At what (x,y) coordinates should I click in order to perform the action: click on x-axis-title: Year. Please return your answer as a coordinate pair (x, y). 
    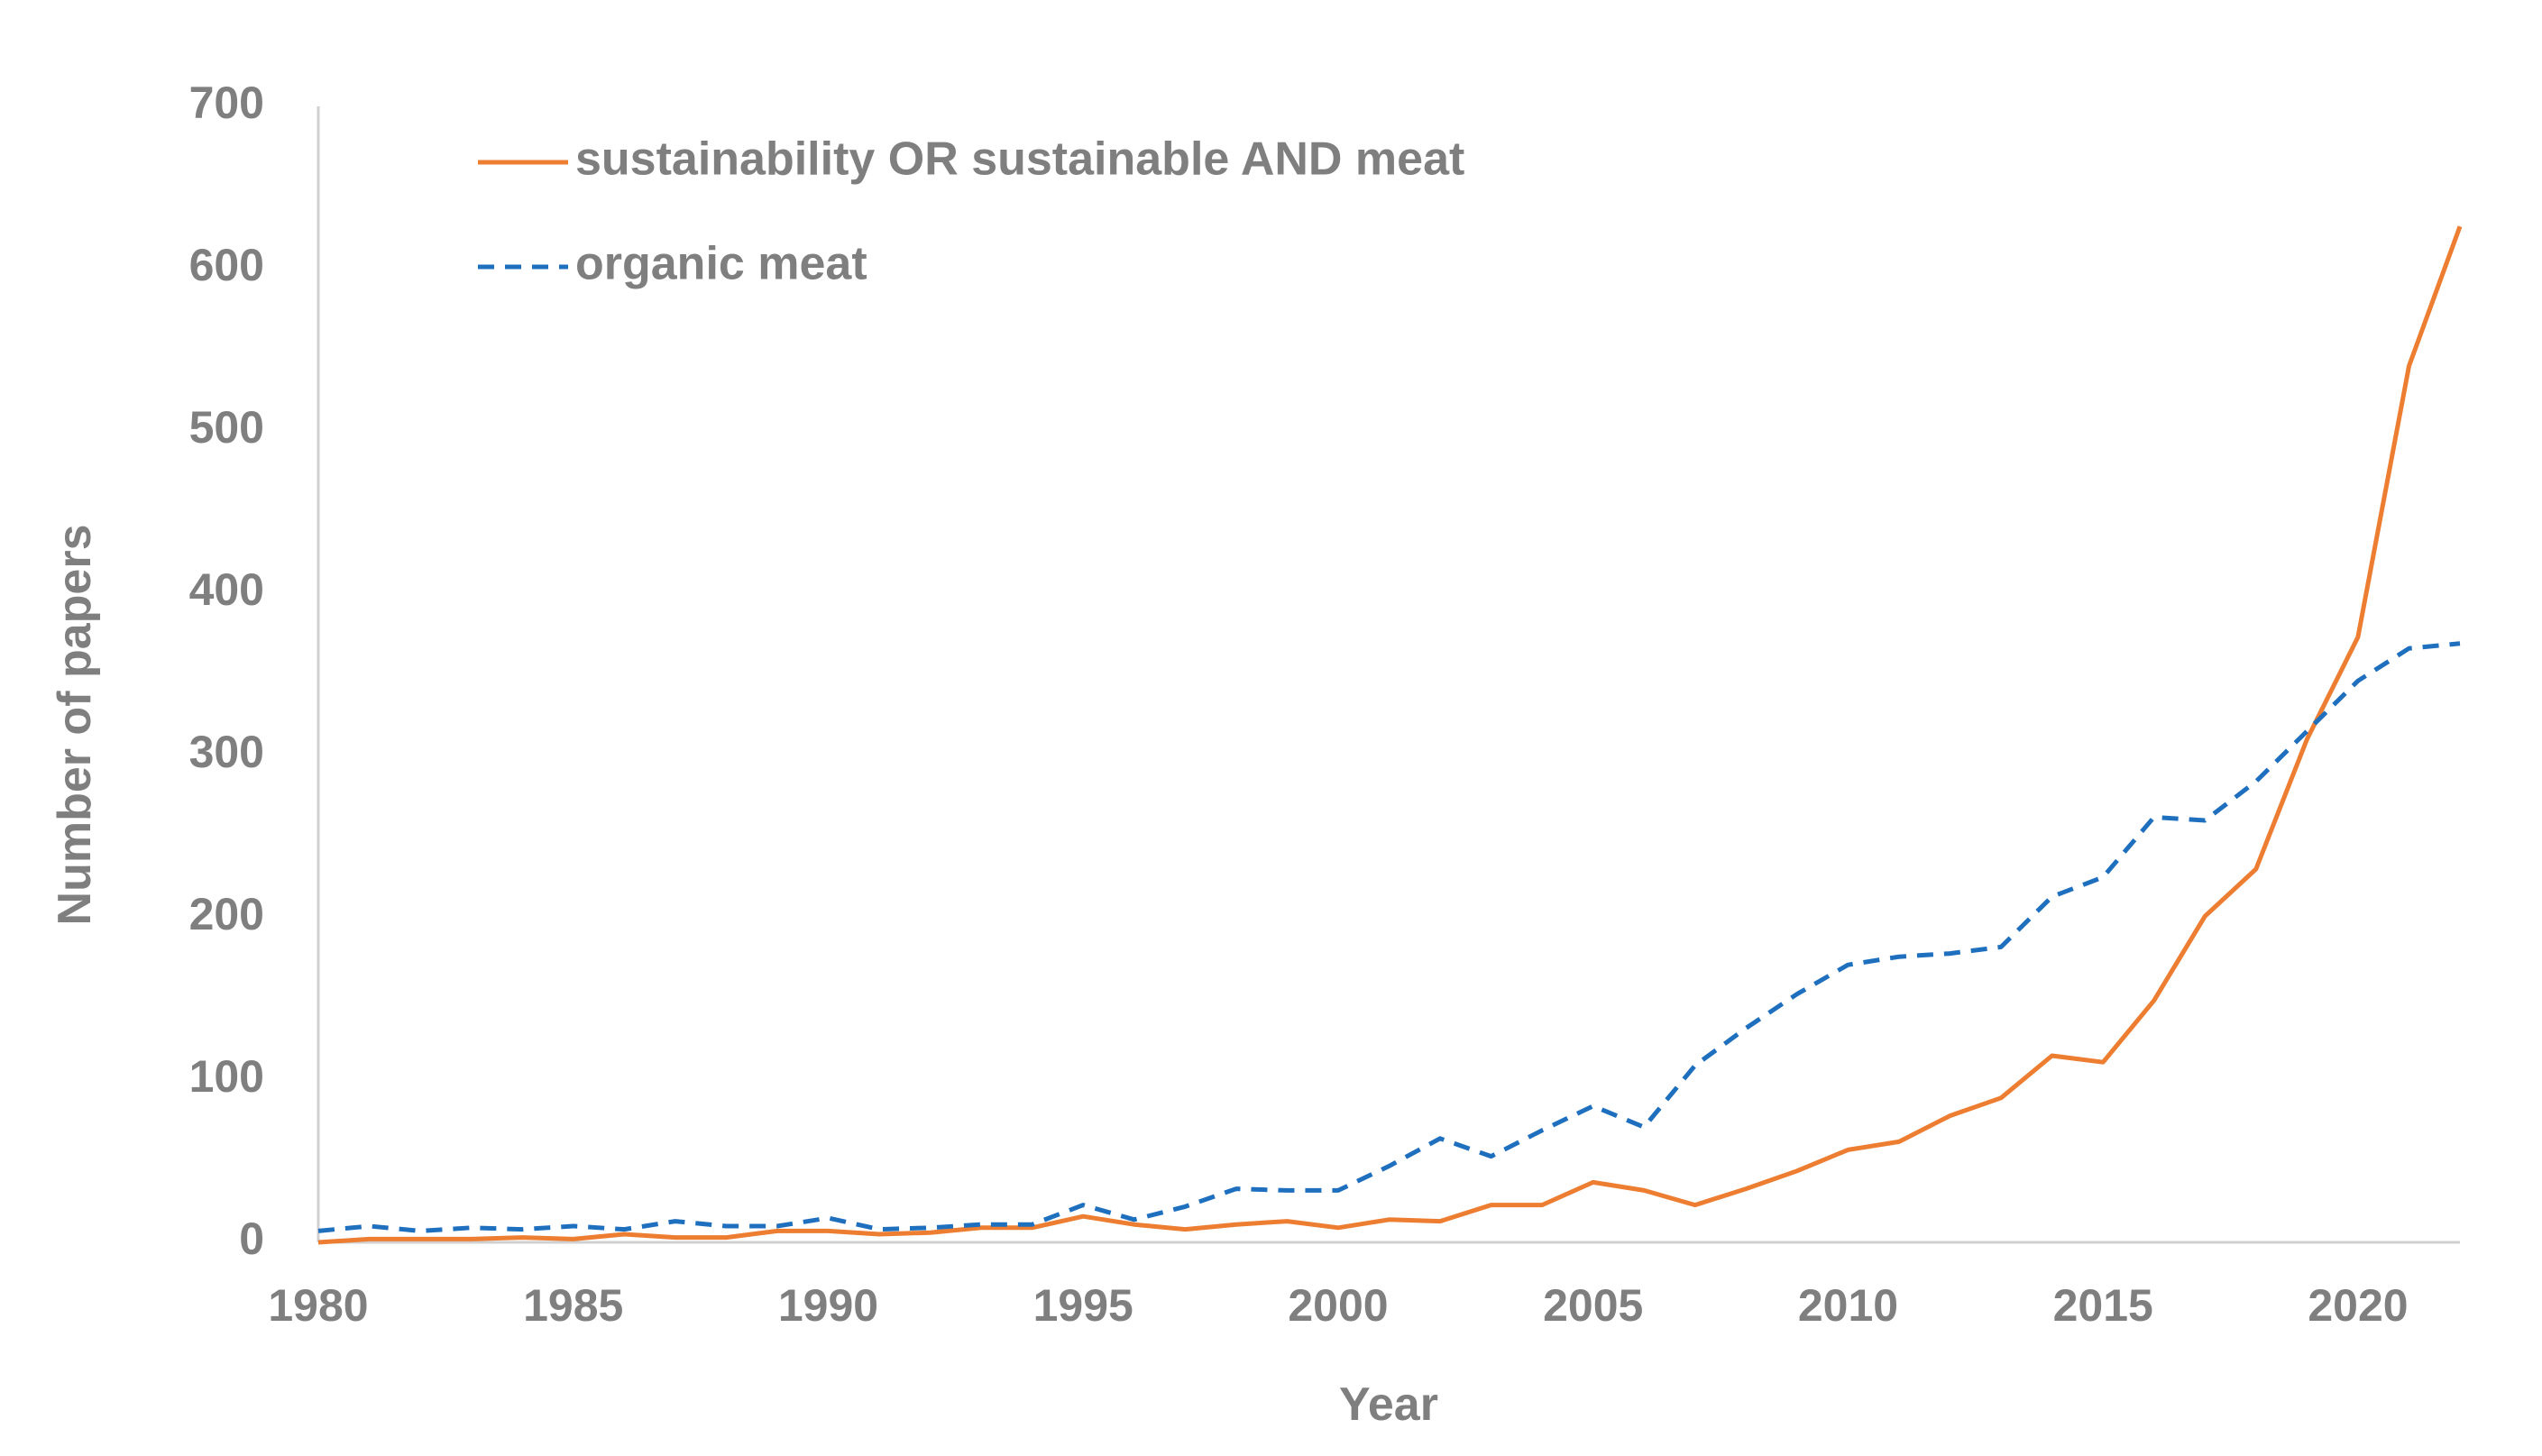
    Looking at the image, I should click on (1388, 1404).